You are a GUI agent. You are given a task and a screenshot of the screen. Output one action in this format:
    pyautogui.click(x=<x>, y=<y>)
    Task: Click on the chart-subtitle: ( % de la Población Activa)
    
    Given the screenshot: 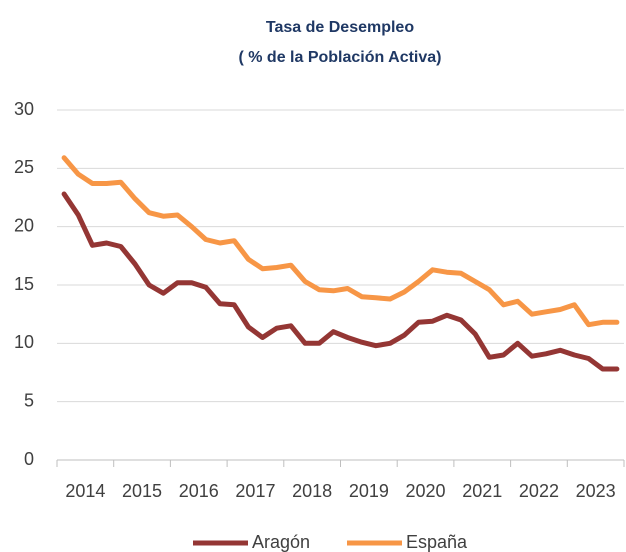 What is the action you would take?
    pyautogui.click(x=339, y=57)
    